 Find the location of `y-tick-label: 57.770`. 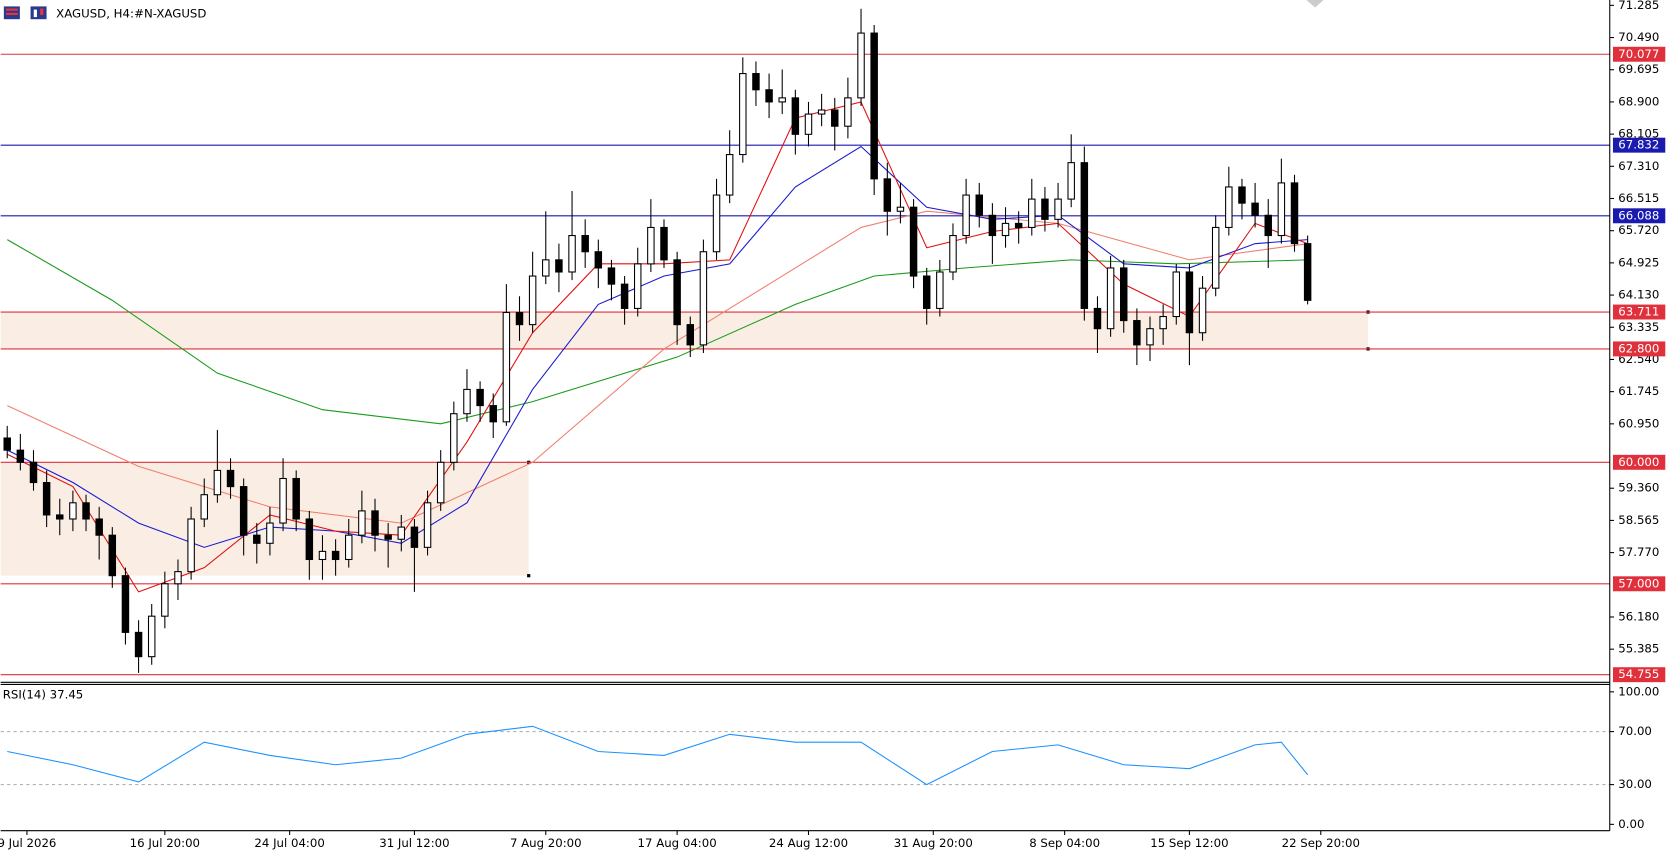

y-tick-label: 57.770 is located at coordinates (1638, 552).